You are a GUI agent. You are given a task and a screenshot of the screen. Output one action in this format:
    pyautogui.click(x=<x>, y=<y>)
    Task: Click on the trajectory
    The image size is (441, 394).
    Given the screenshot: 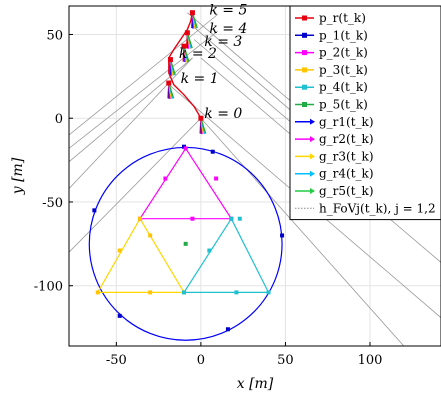 What is the action you would take?
    pyautogui.click(x=185, y=65)
    